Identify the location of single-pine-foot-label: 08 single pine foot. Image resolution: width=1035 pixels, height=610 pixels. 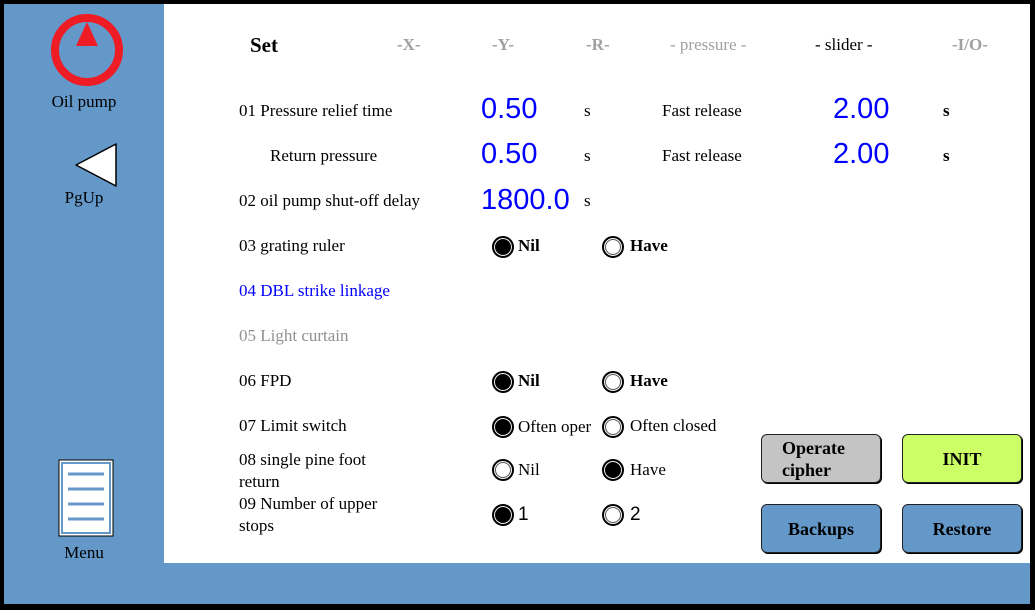
(303, 459).